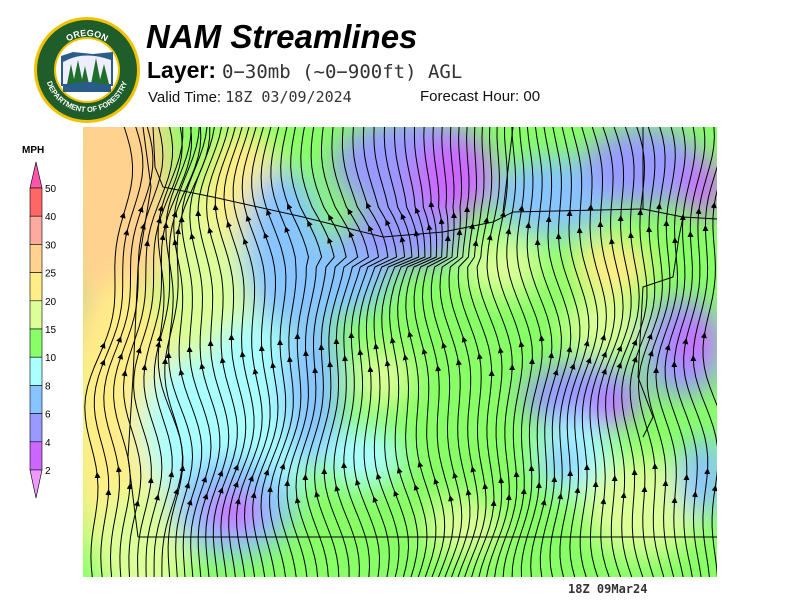  I want to click on oregon-department-of-forestry-logo: OREGON DEPARTMENT OF FORESTRY, so click(87, 70).